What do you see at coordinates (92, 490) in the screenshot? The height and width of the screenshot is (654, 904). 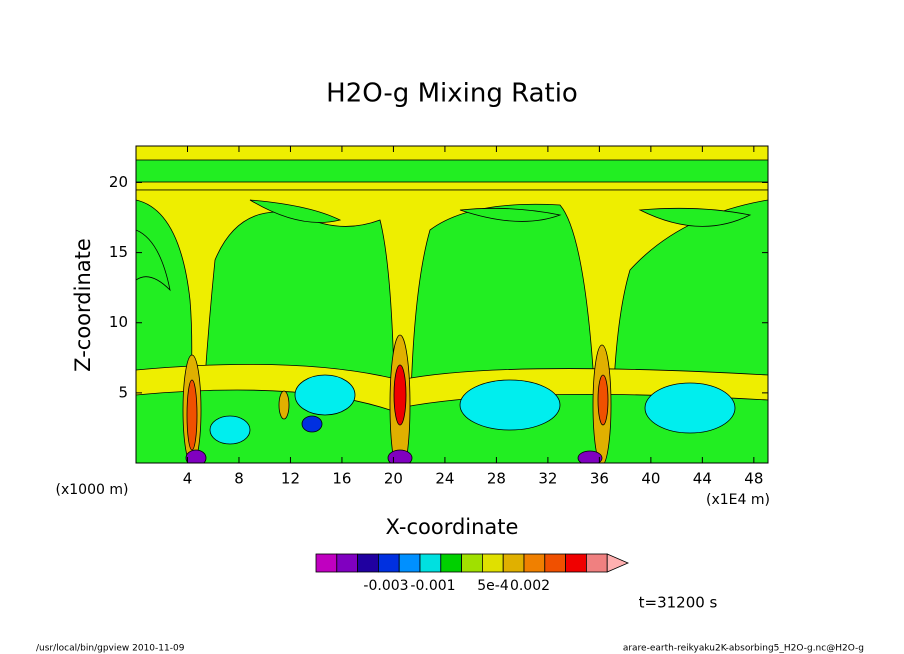 I see `x-unit-left: (x1000 m)` at bounding box center [92, 490].